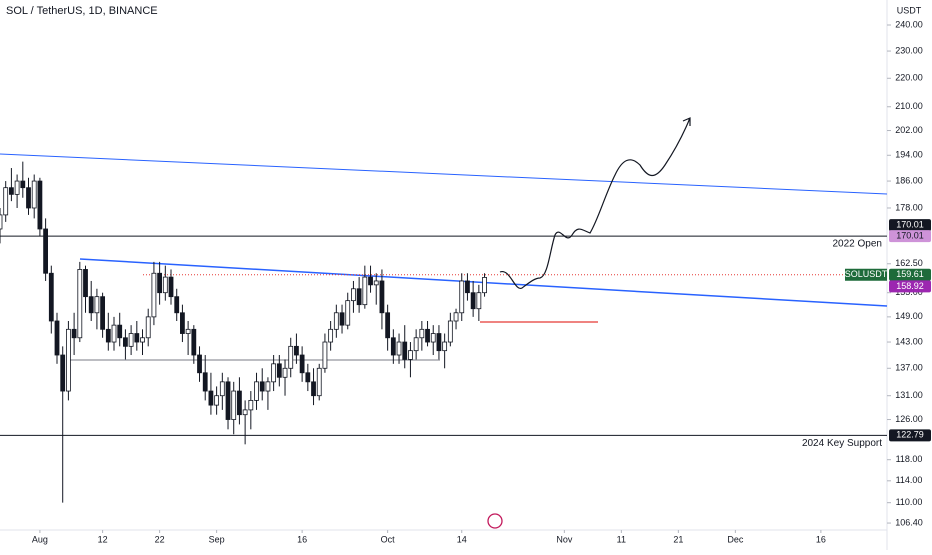  What do you see at coordinates (909, 207) in the screenshot?
I see `y-tick-label: 178.00` at bounding box center [909, 207].